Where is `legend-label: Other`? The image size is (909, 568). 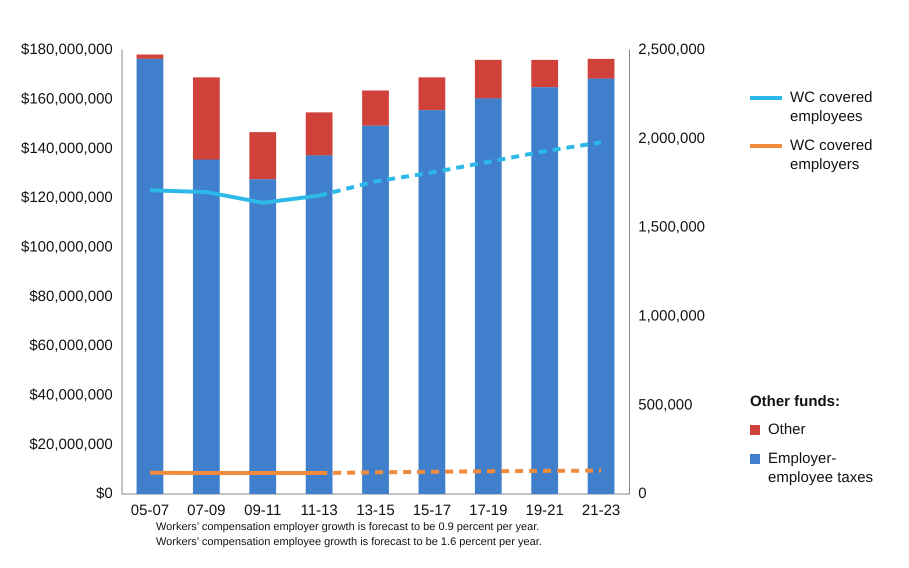
legend-label: Other is located at coordinates (787, 429).